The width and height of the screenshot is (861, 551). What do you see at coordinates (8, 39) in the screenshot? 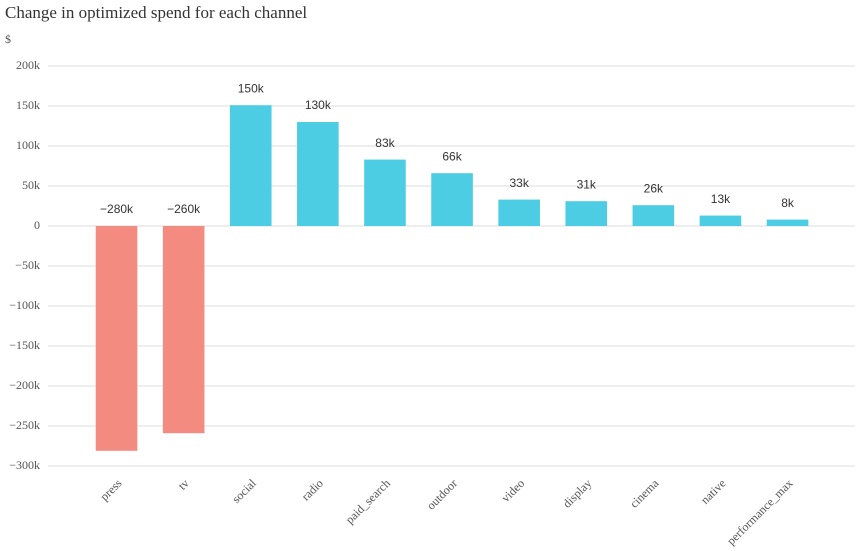
I see `y-axis-label: $` at bounding box center [8, 39].